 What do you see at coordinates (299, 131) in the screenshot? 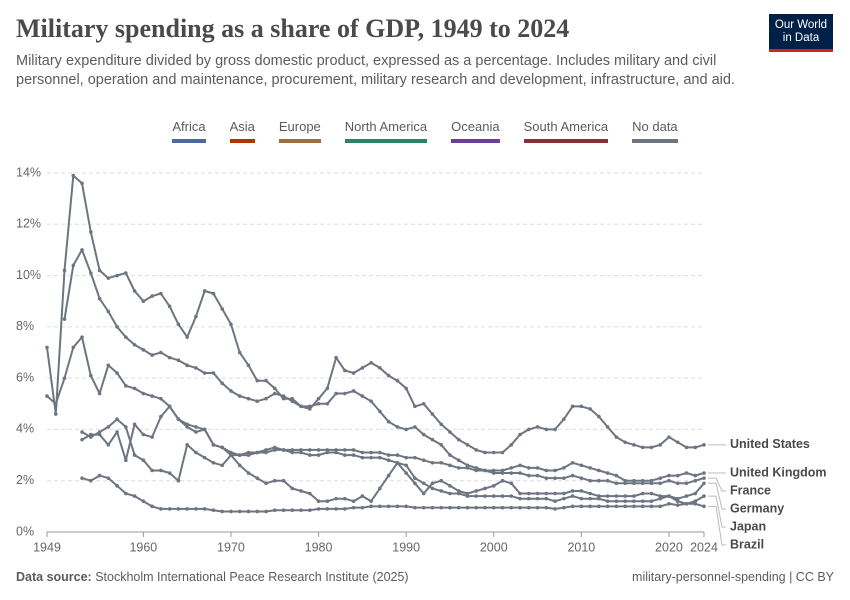
I see `legend-item: Europe` at bounding box center [299, 131].